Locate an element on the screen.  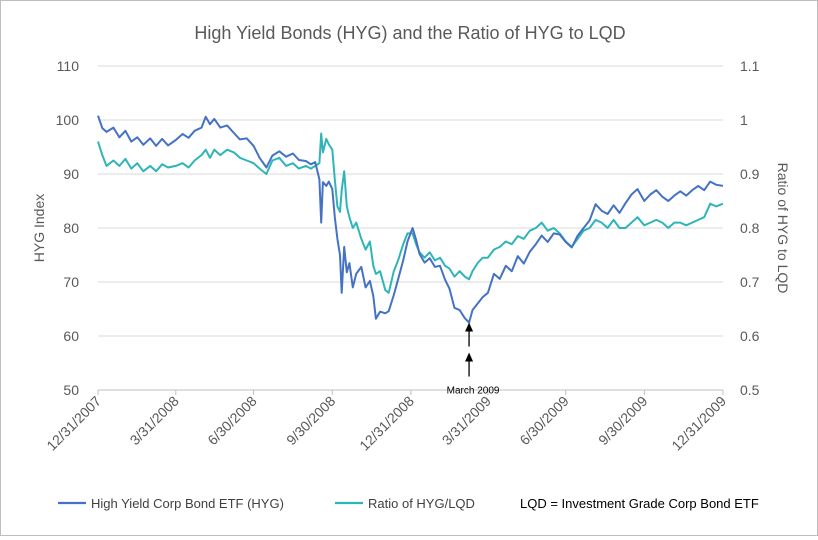
x-tick-label: 12/31/2008 is located at coordinates (386, 423).